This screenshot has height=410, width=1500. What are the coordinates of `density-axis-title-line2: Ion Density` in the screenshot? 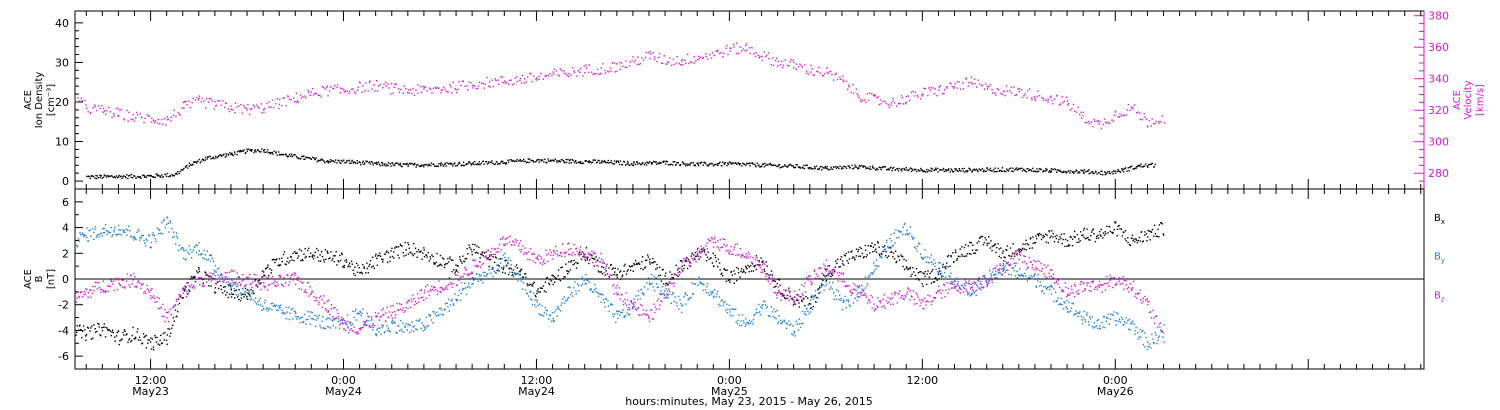 It's located at (39, 100).